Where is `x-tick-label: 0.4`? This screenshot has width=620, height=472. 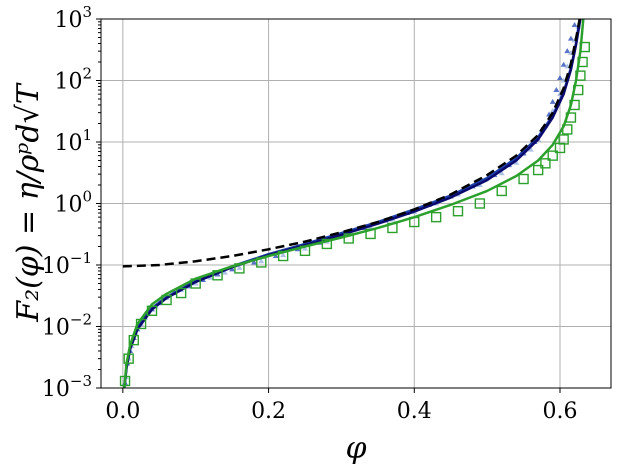
x-tick-label: 0.4 is located at coordinates (414, 411).